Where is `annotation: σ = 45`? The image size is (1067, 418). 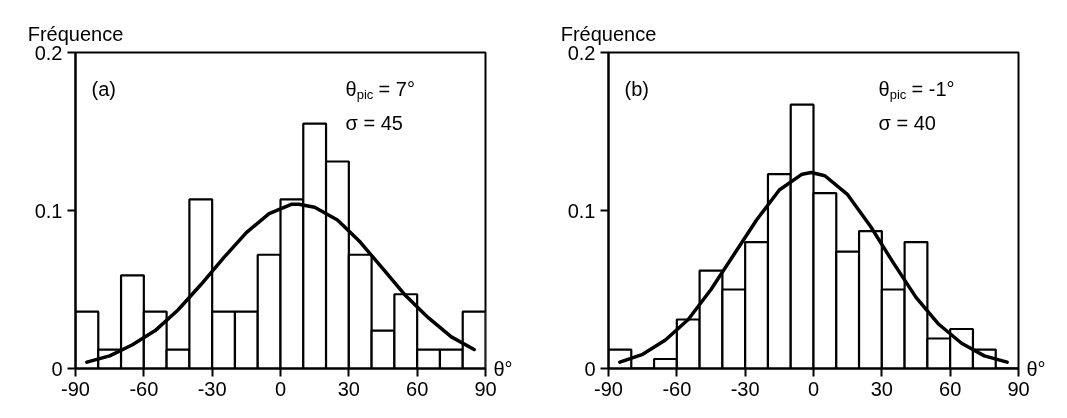
annotation: σ = 45 is located at coordinates (374, 122).